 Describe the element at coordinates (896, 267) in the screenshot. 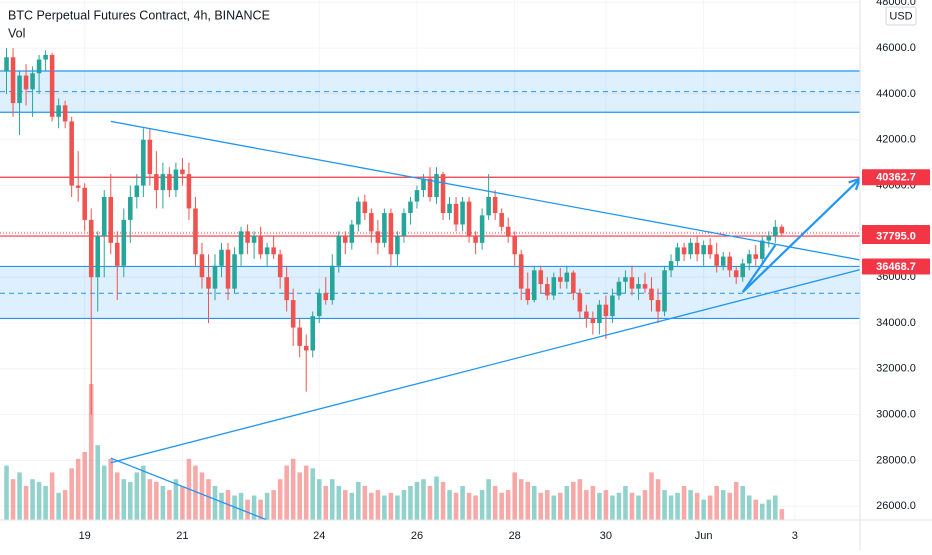

I see `price-label: 36468.7` at that location.